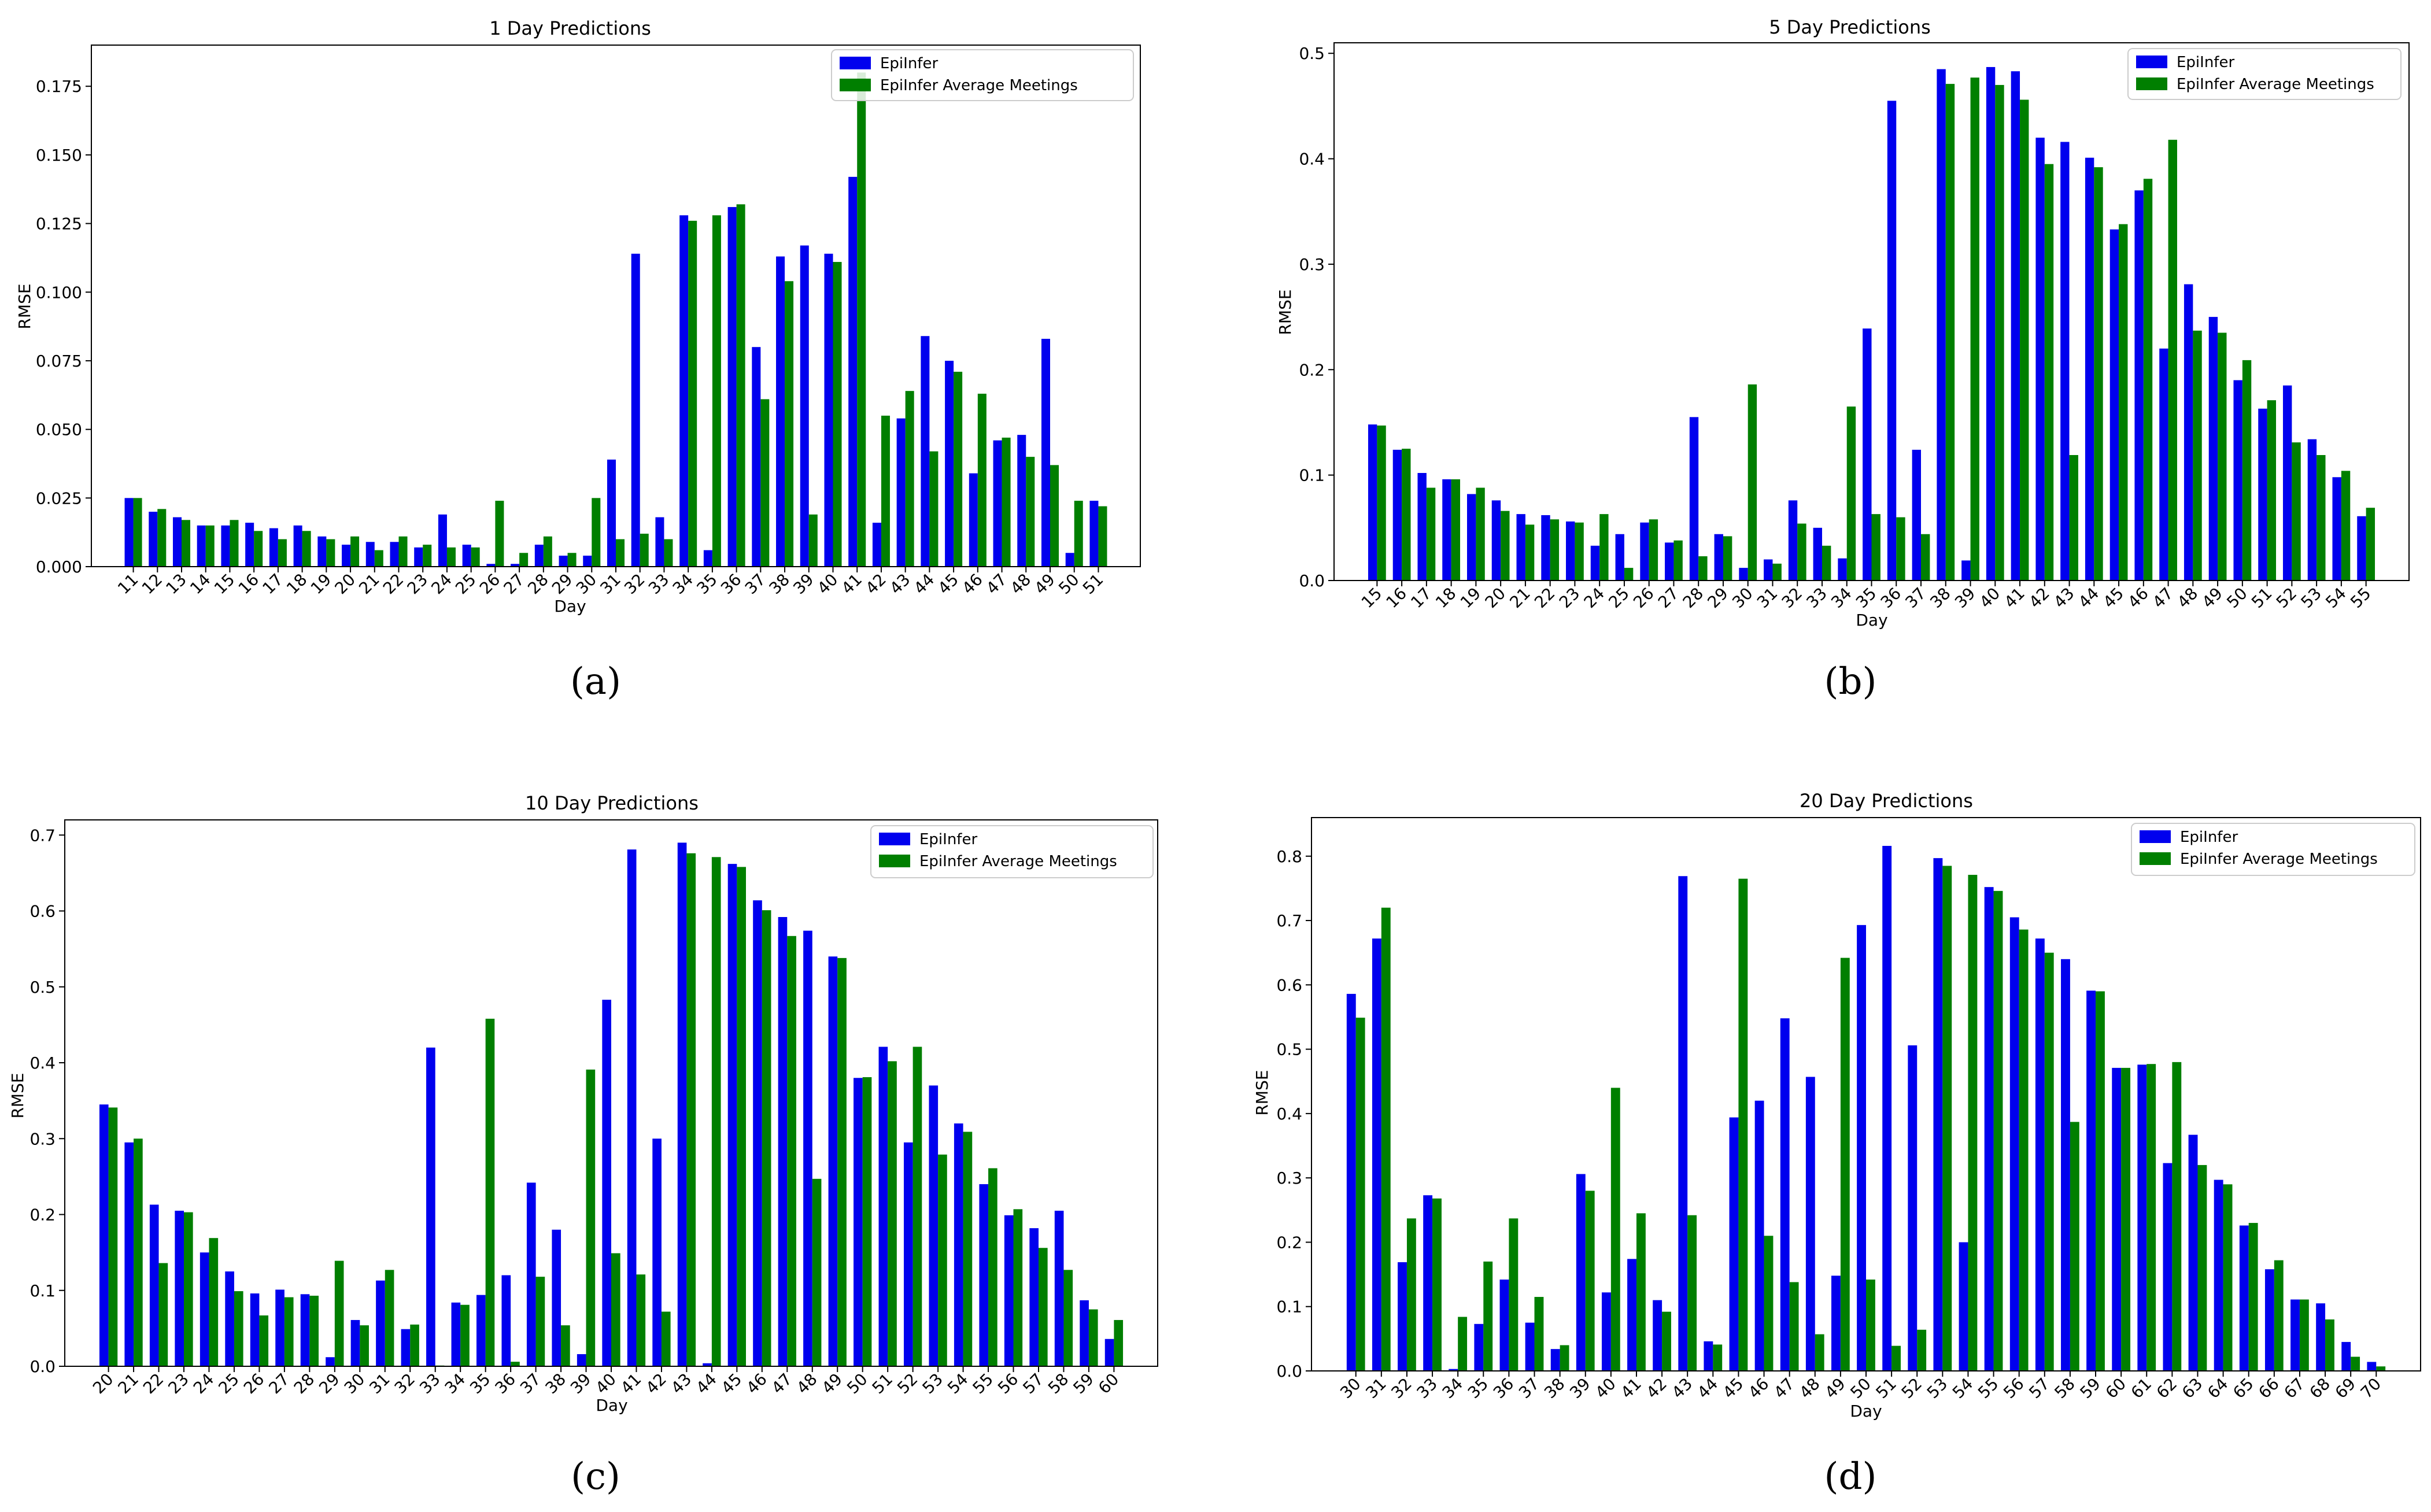  I want to click on y-tick-label: 0.7, so click(1289, 920).